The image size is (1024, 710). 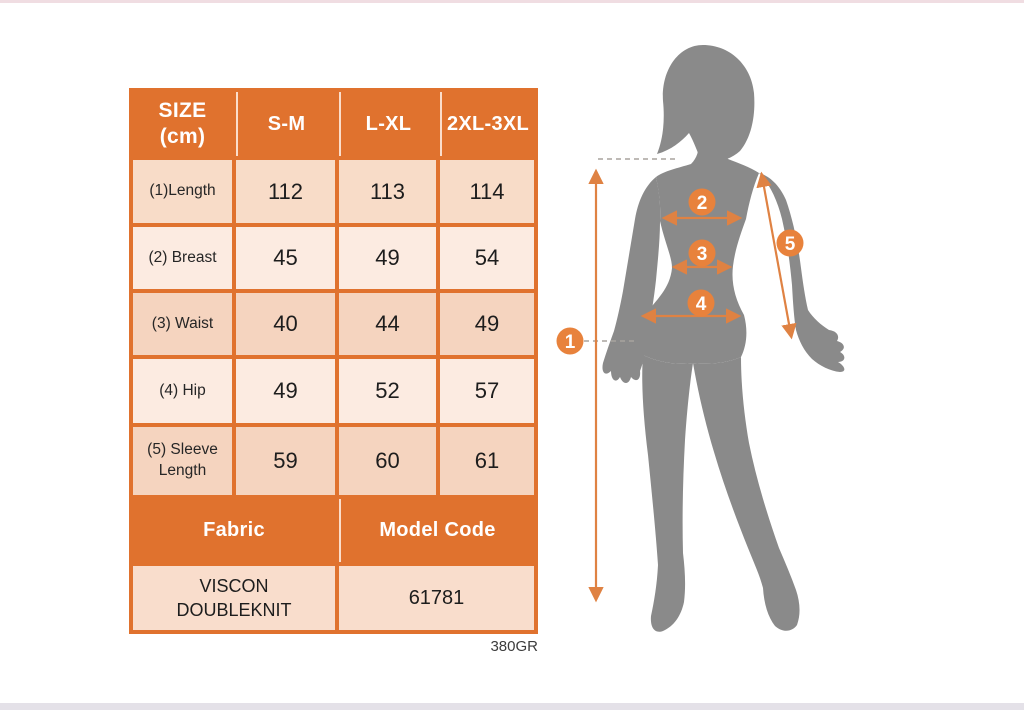 What do you see at coordinates (487, 324) in the screenshot?
I see `value-waist-2xl-3xl: 49` at bounding box center [487, 324].